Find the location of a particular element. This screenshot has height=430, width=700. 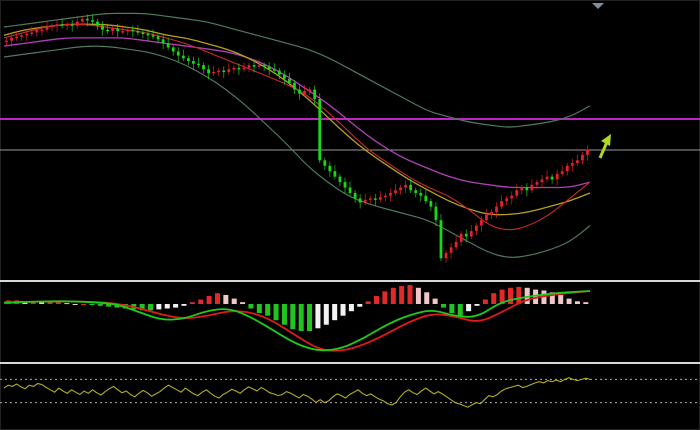

oscillator-panel is located at coordinates (350, 392).